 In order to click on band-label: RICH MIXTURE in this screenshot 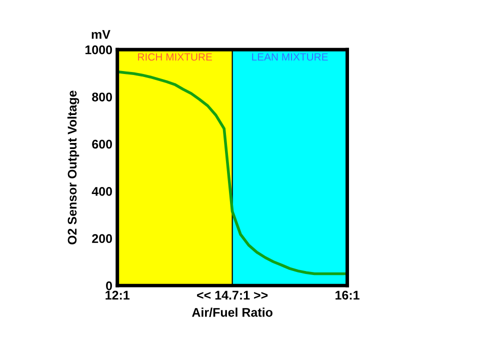, I will do `click(175, 57)`.